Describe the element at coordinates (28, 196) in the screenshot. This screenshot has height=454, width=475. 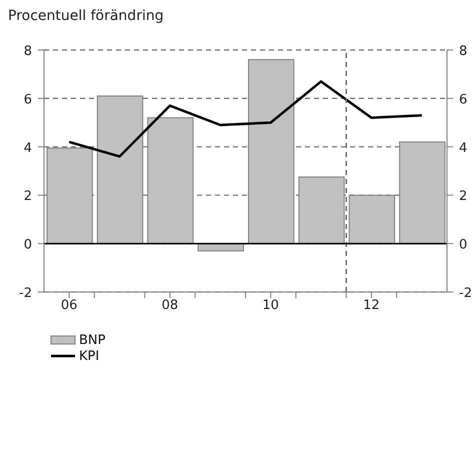
I see `y-tick-label: 2` at that location.